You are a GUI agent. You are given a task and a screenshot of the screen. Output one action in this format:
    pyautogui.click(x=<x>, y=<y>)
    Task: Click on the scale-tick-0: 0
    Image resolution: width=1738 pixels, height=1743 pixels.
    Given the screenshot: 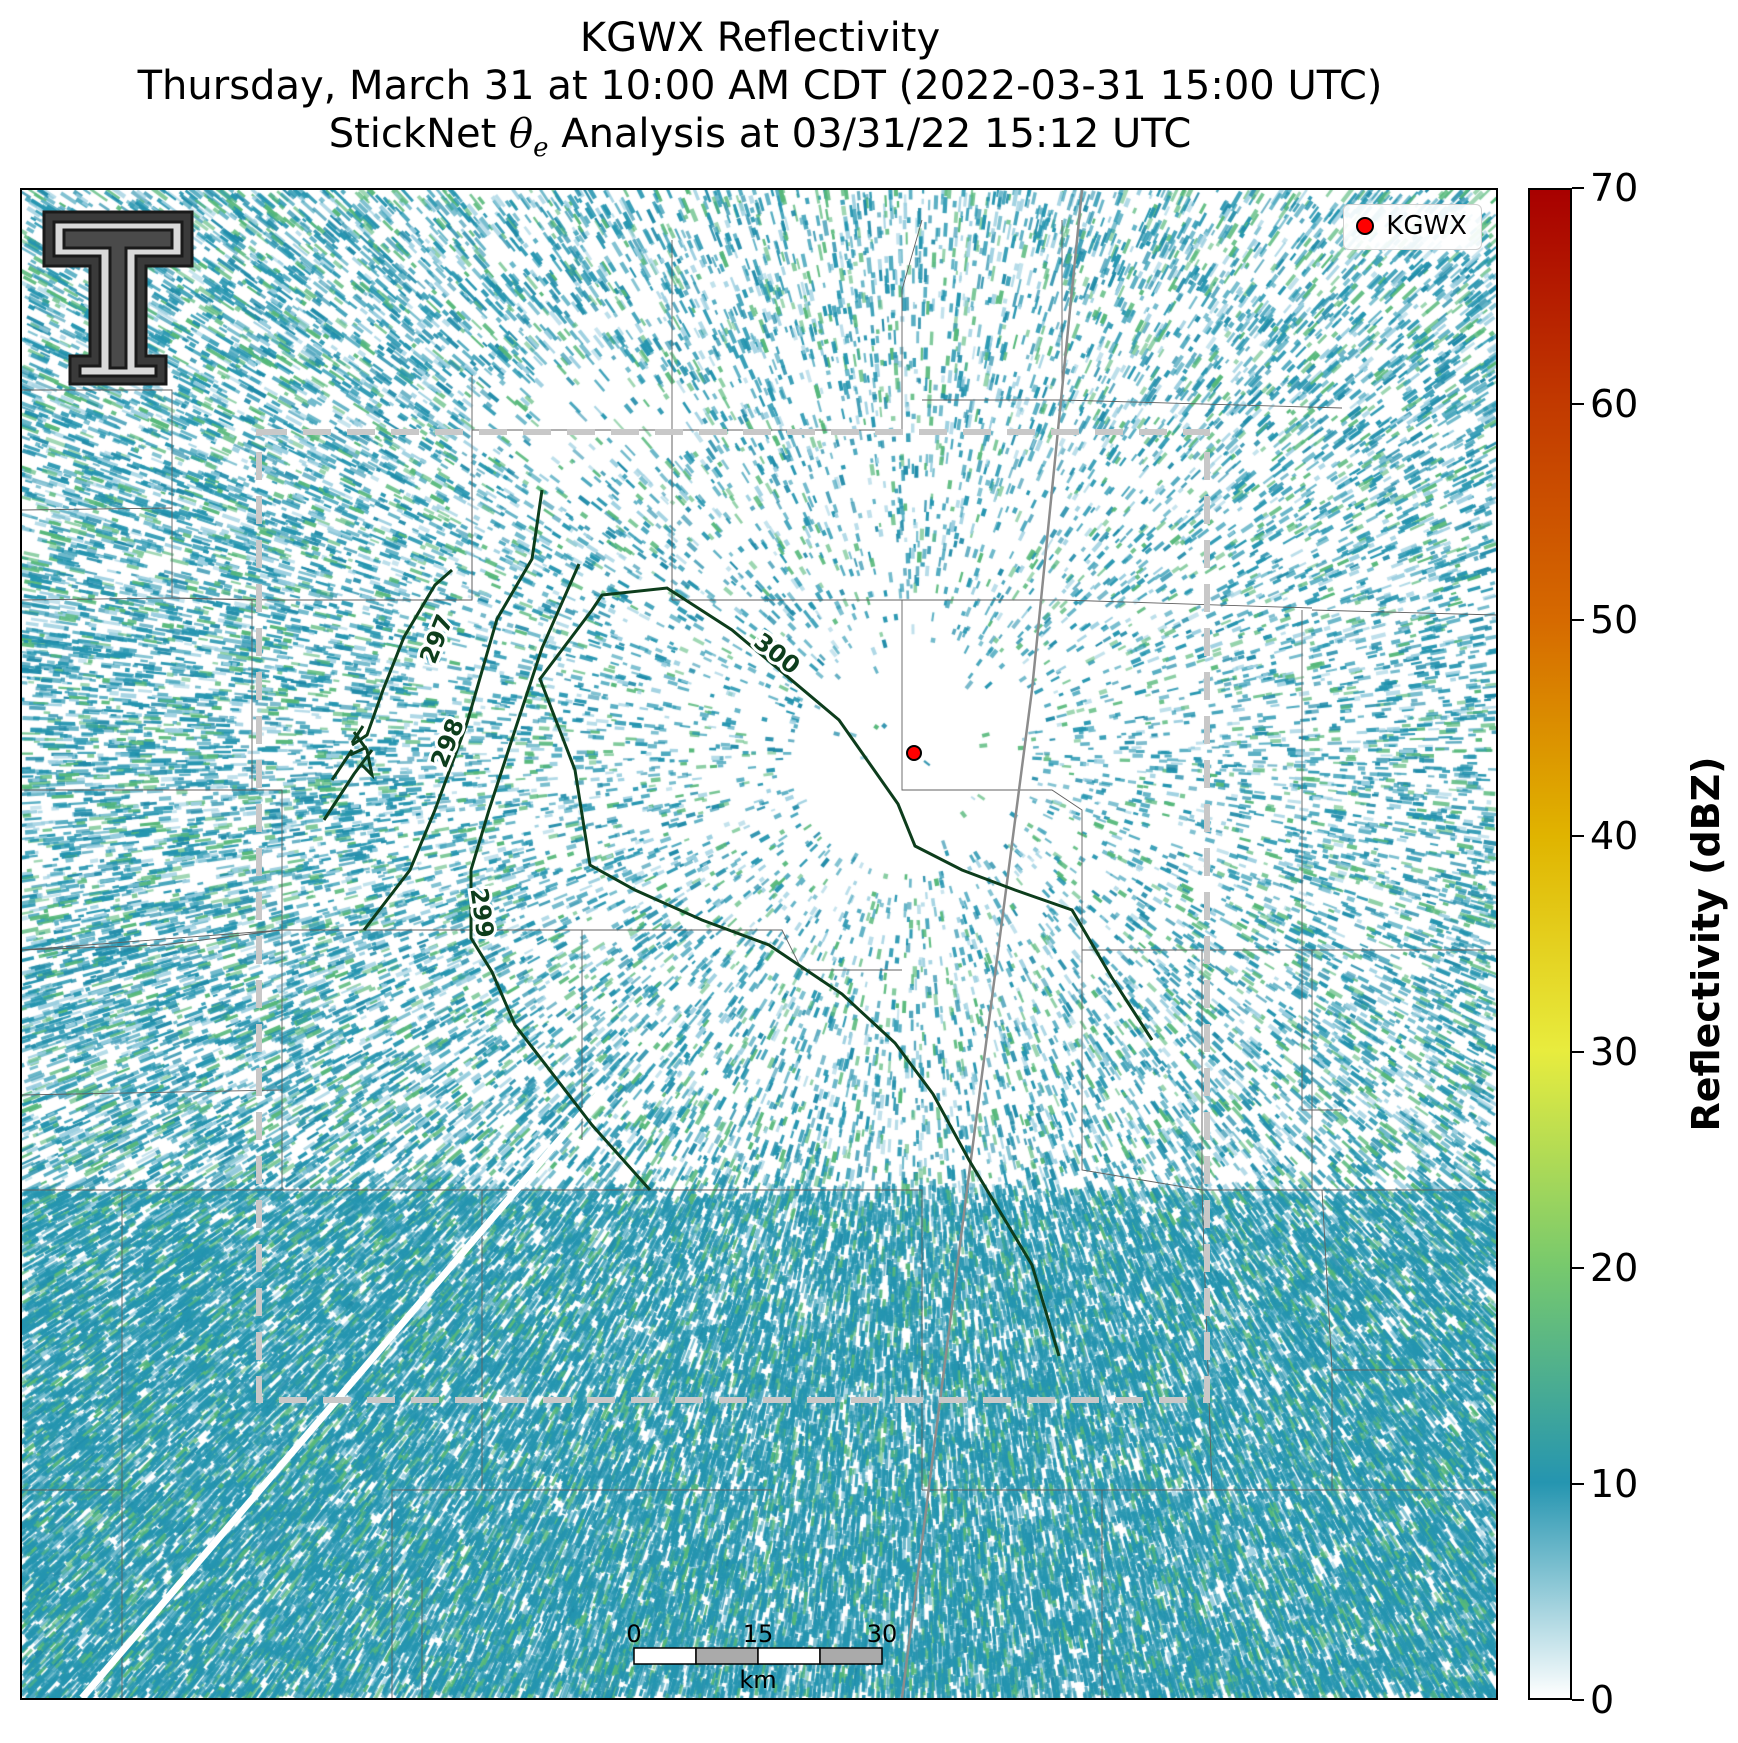 What is the action you would take?
    pyautogui.click(x=633, y=1634)
    